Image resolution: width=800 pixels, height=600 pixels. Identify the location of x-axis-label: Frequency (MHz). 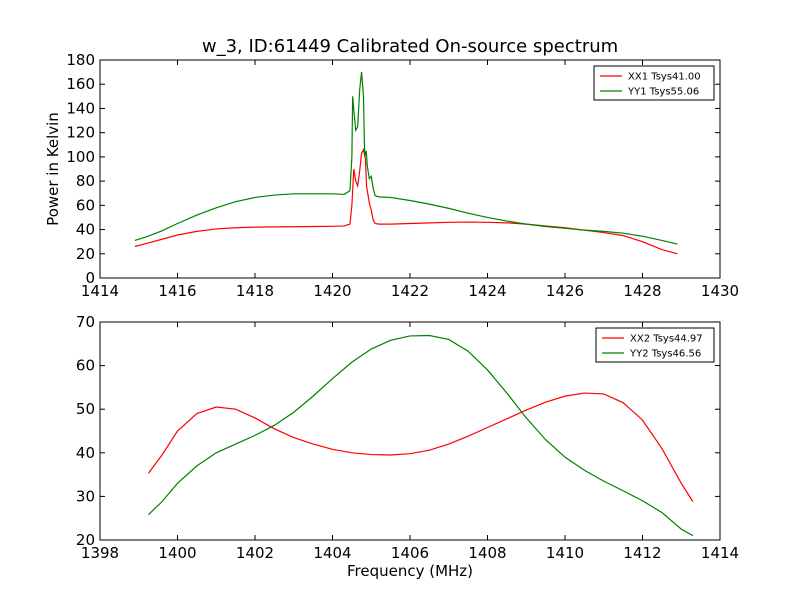
(410, 571).